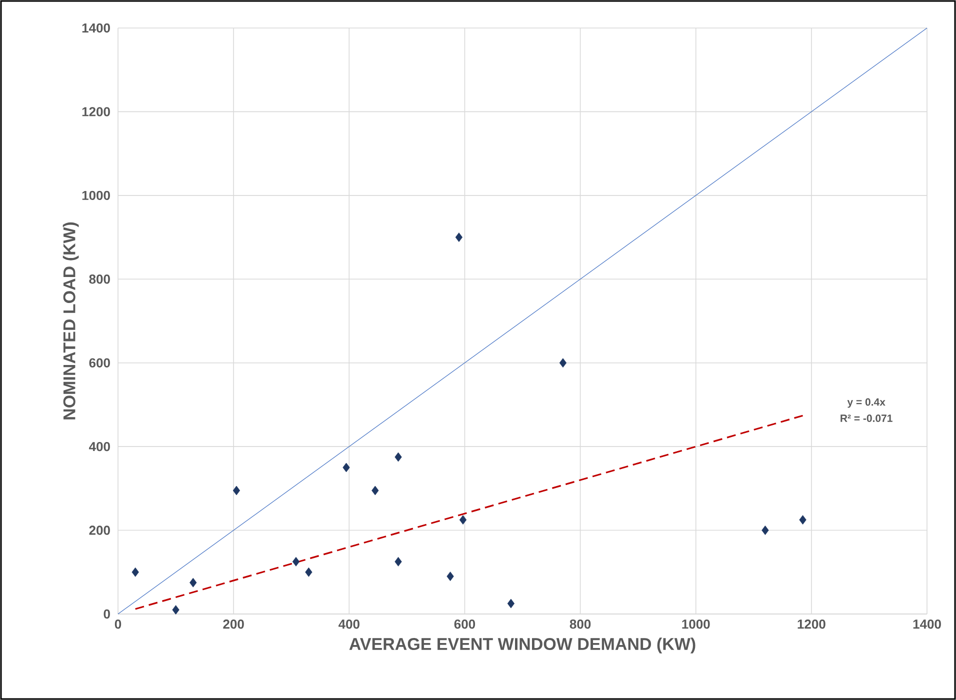  Describe the element at coordinates (96, 111) in the screenshot. I see `y-tick-label: 1200` at that location.